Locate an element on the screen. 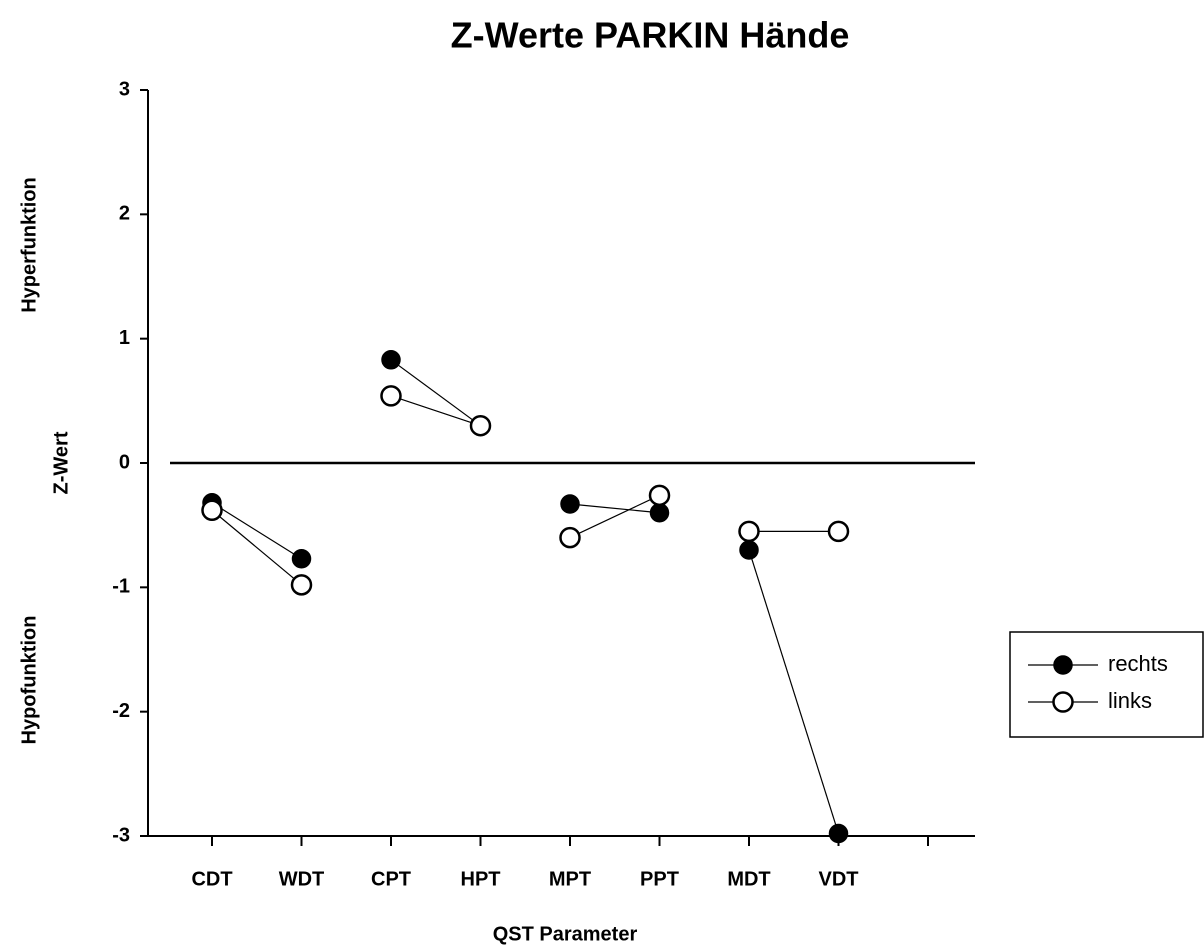  y-tick-label: 2 is located at coordinates (124, 214).